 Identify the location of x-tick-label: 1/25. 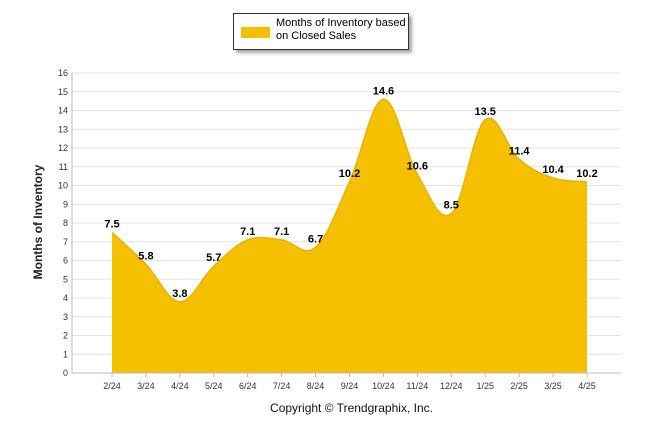
(485, 386).